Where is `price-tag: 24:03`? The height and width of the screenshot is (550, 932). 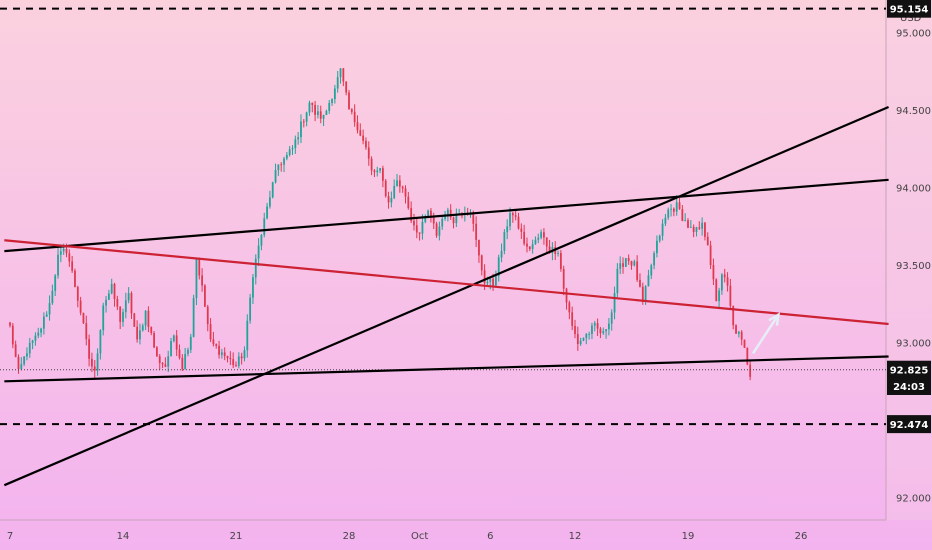 price-tag: 24:03 is located at coordinates (909, 385).